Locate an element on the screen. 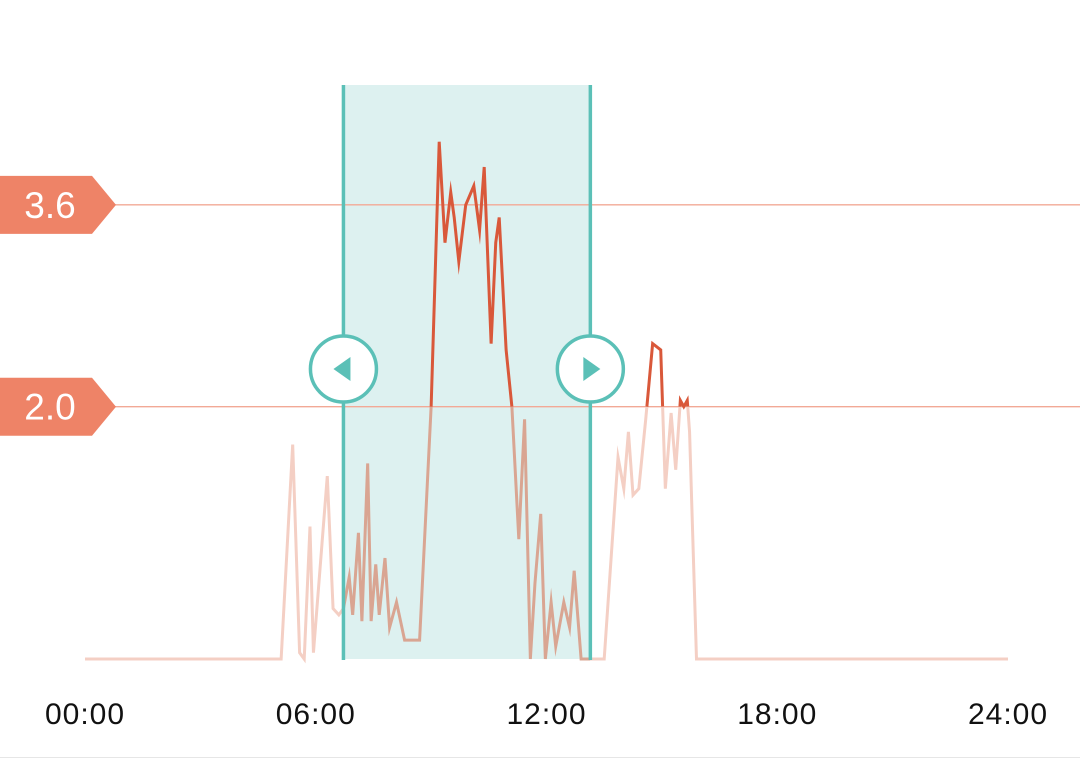 This screenshot has width=1080, height=762. x-tick-label: 18:00 is located at coordinates (777, 714).